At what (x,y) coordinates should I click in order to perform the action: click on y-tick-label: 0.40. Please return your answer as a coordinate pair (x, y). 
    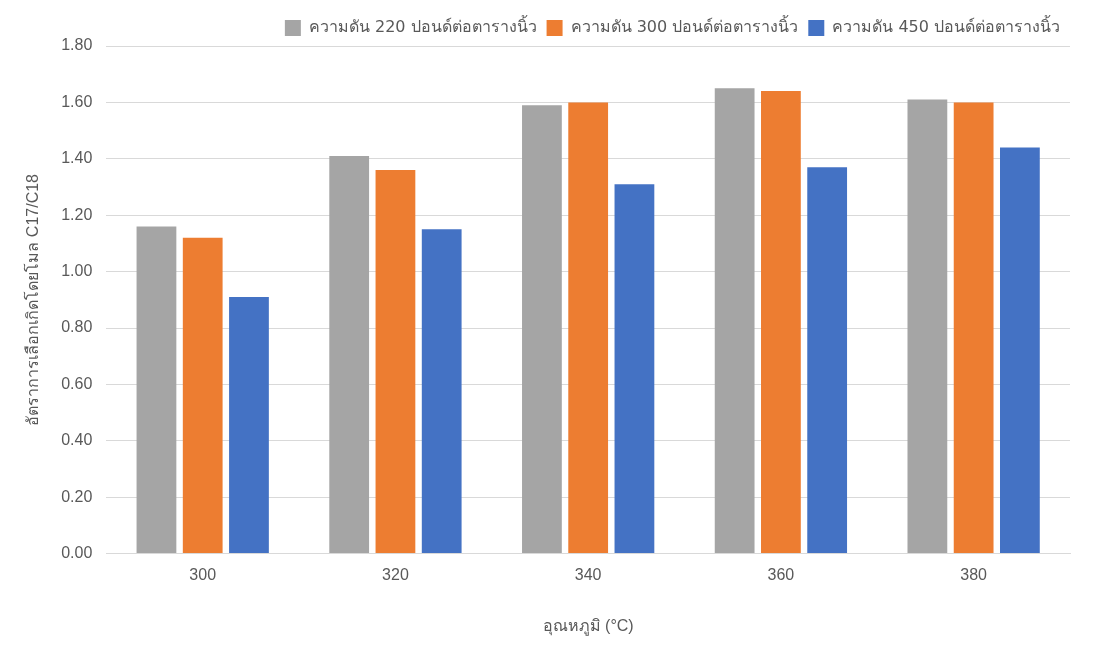
    Looking at the image, I should click on (77, 440).